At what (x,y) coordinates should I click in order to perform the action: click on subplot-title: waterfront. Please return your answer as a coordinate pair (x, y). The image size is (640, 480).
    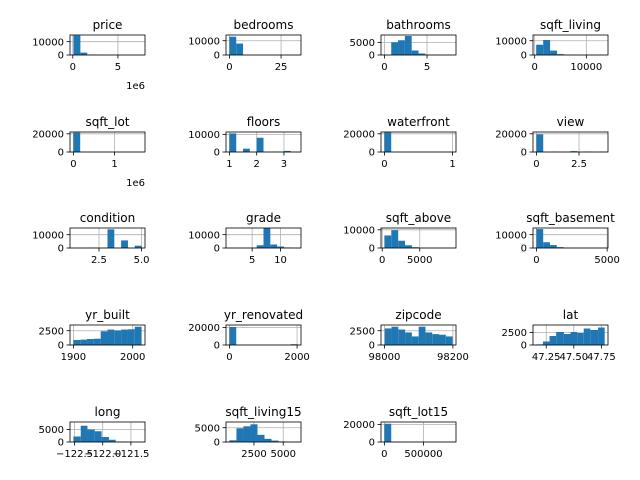
    Looking at the image, I should click on (418, 122).